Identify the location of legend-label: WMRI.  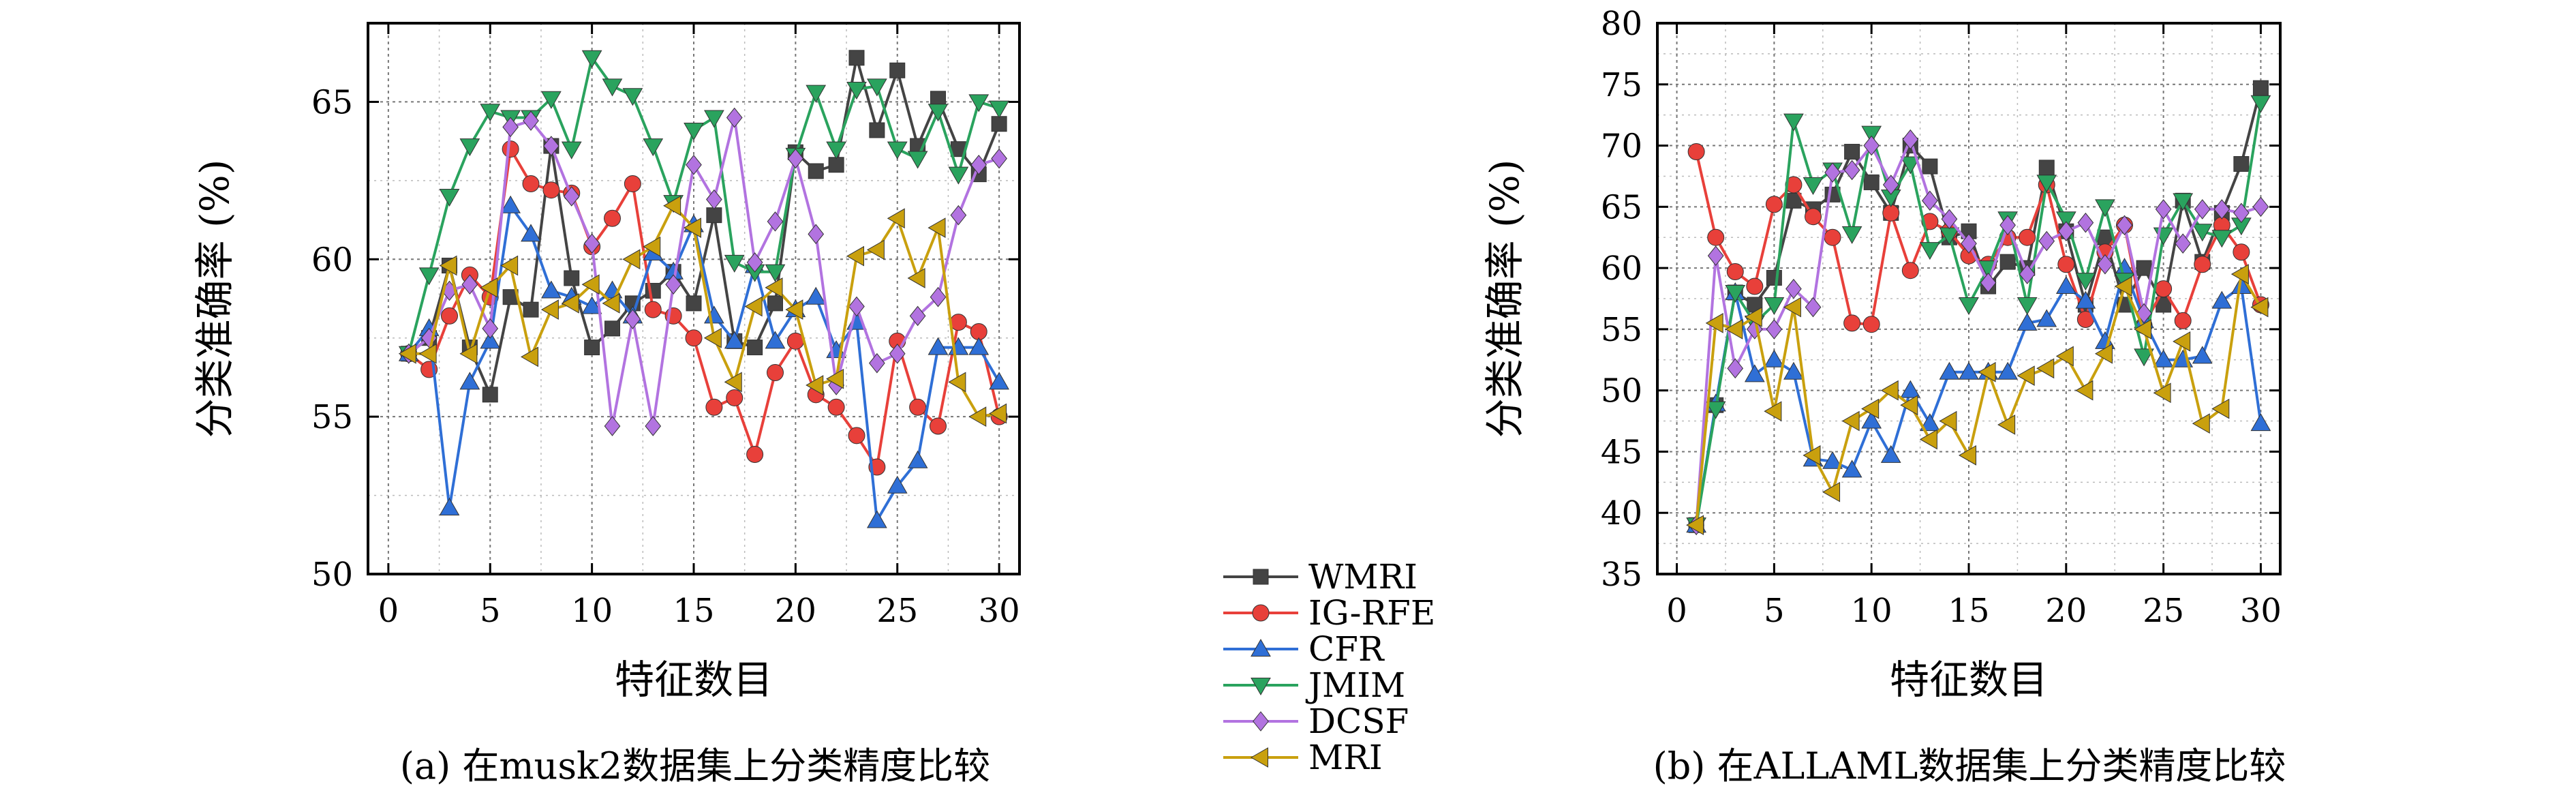
(1362, 577).